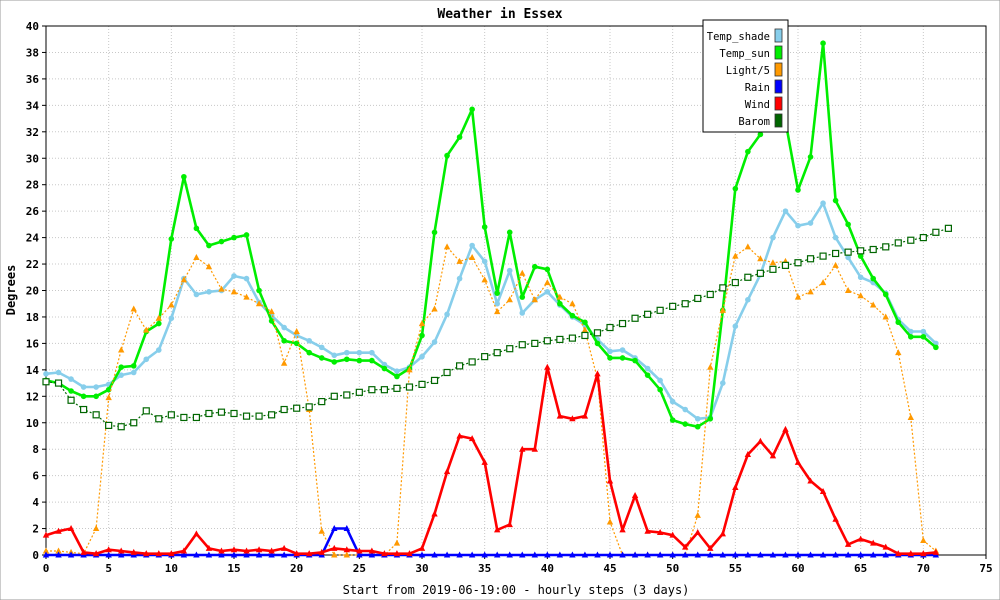  Describe the element at coordinates (860, 568) in the screenshot. I see `x-tick-label: 65` at that location.